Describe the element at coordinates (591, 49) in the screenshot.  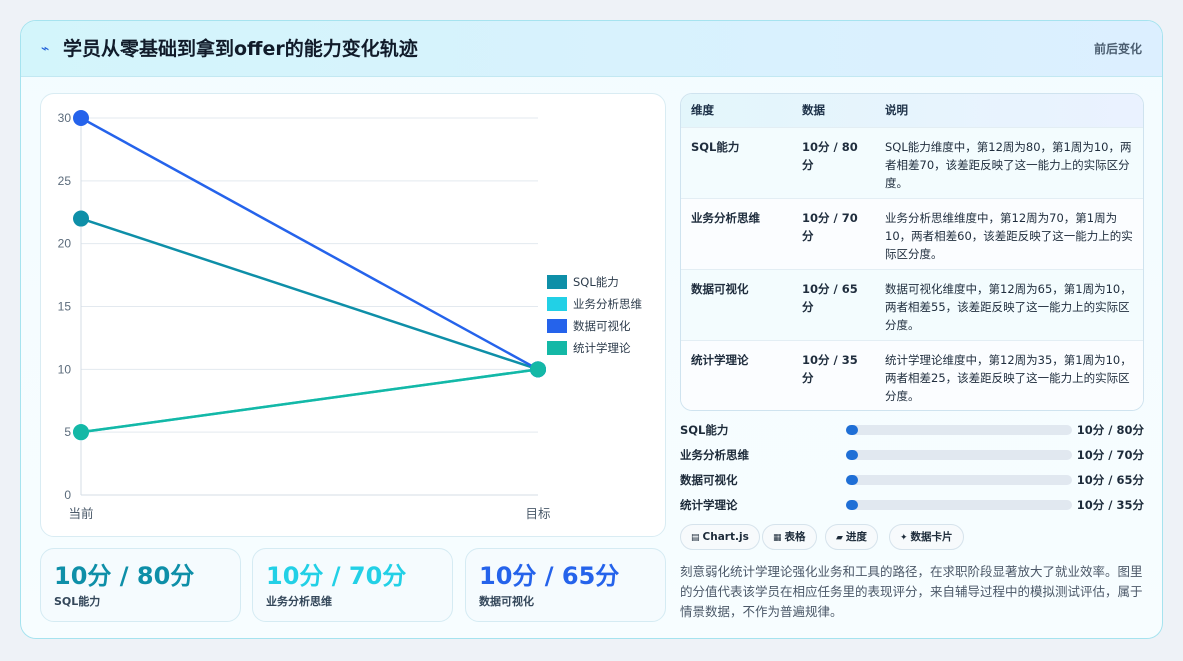
I see `card-header: ⌁ 学员从零基础到拿到offer的能力变化轨迹 前后变化` at that location.